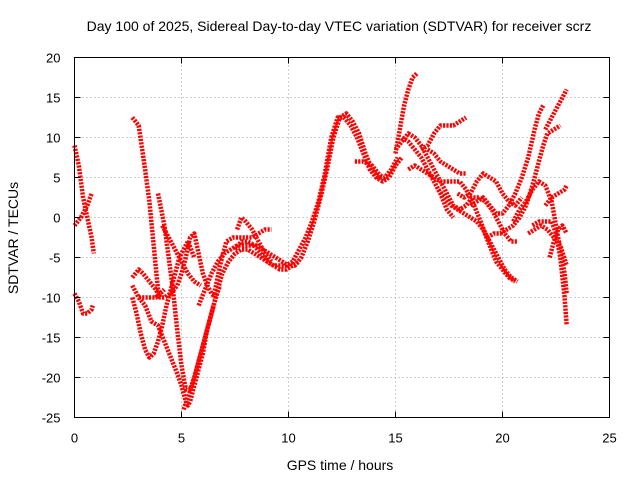 The height and width of the screenshot is (480, 640). I want to click on y-tick-label: -20, so click(51, 378).